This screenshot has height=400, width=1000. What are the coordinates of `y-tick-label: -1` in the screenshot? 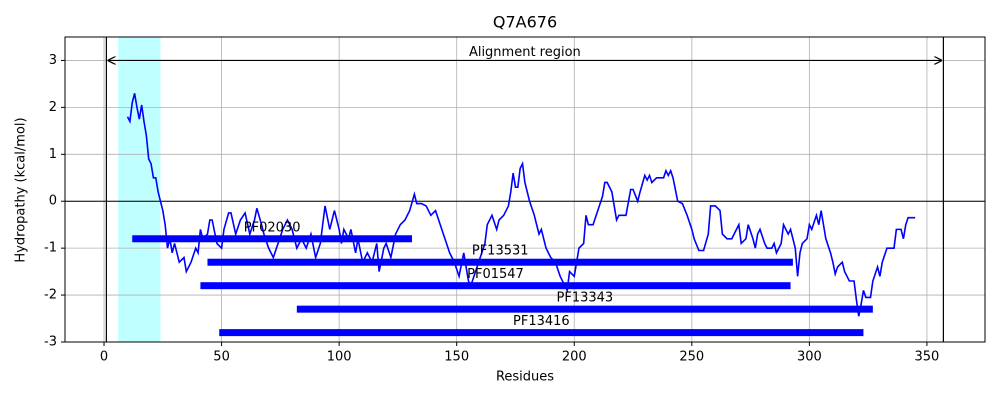 It's located at (50, 248).